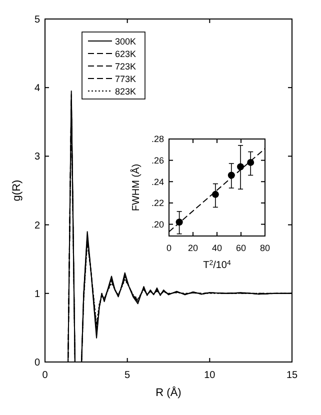 Image resolution: width=321 pixels, height=415 pixels. What do you see at coordinates (210, 375) in the screenshot?
I see `x-tick-label: 10` at bounding box center [210, 375].